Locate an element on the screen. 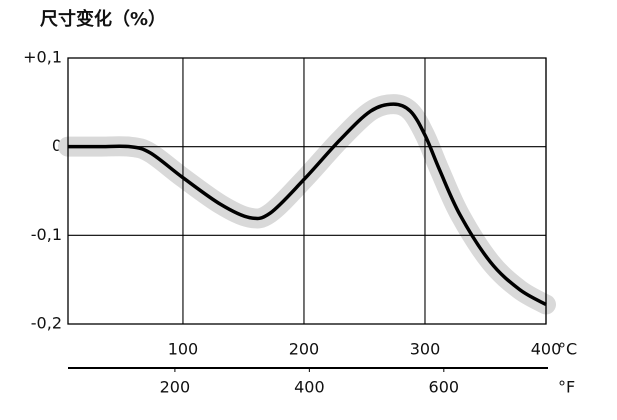 The image size is (617, 420). x2-tick-label: 200 is located at coordinates (175, 387).